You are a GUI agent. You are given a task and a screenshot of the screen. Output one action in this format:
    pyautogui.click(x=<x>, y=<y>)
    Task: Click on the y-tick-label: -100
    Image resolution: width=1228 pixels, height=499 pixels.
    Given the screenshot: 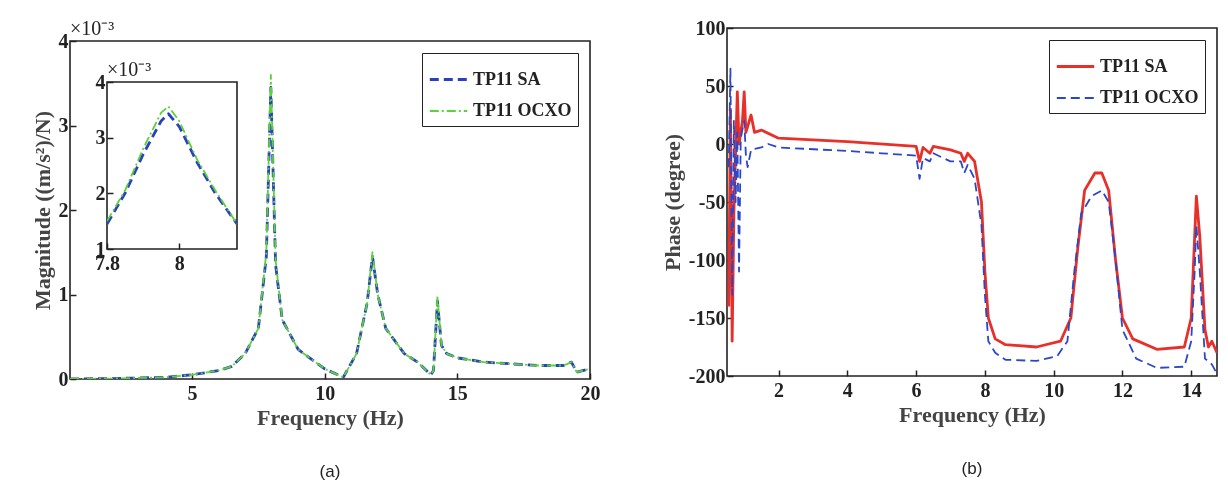 What is the action you would take?
    pyautogui.click(x=707, y=259)
    